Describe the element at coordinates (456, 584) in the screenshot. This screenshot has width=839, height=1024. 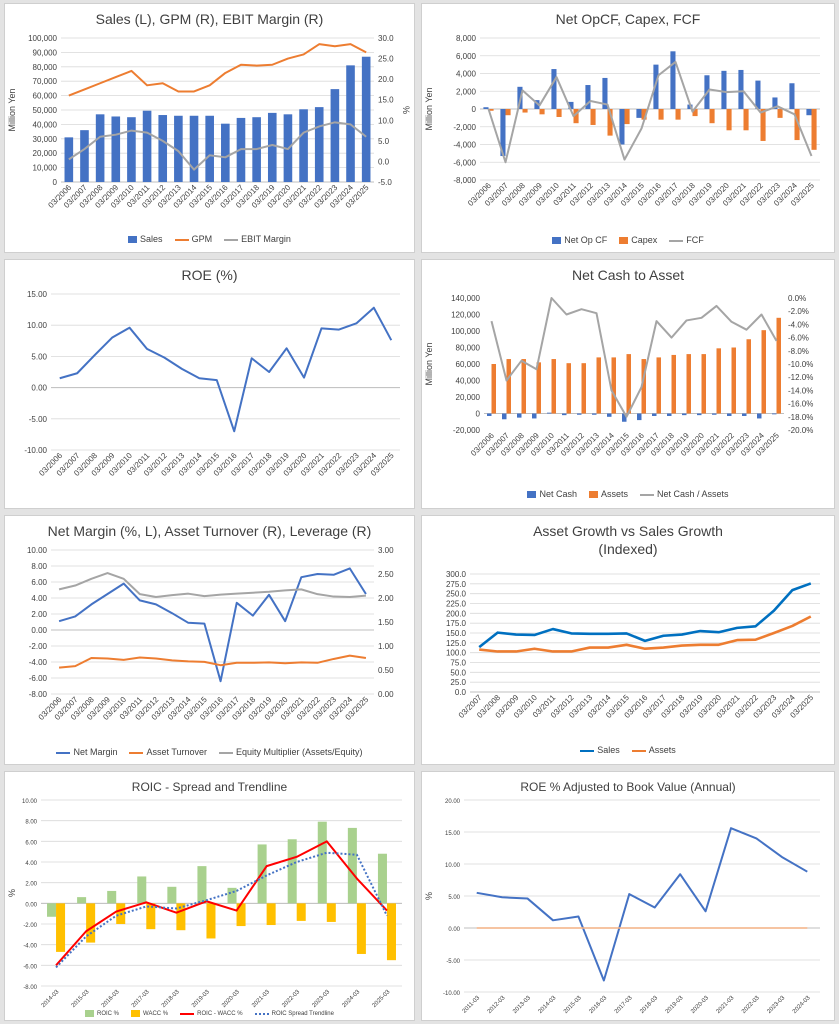
I see `y-tick-label: 275.0` at that location.